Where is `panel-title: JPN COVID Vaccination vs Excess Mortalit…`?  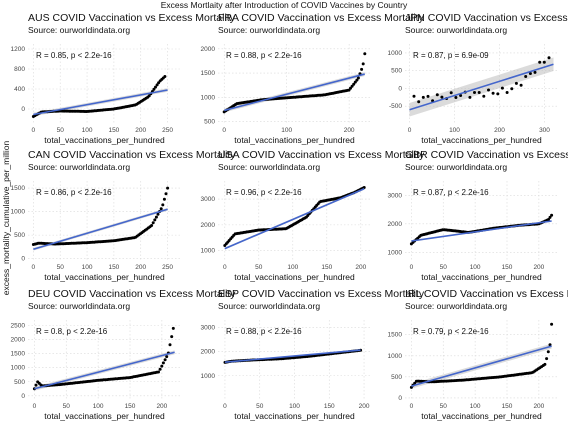
panel-title: JPN COVID Vaccination vs Excess Mortalit… is located at coordinates (486, 18).